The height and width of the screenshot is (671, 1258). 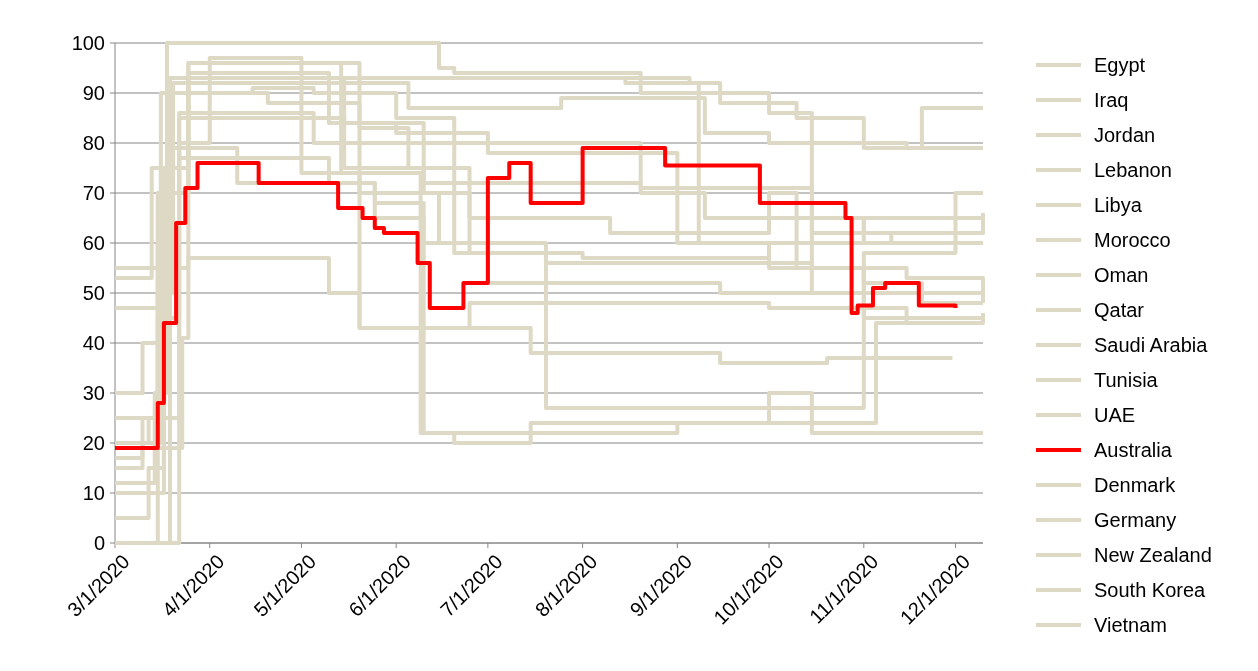 I want to click on y-tick-label: 50, so click(x=93, y=293).